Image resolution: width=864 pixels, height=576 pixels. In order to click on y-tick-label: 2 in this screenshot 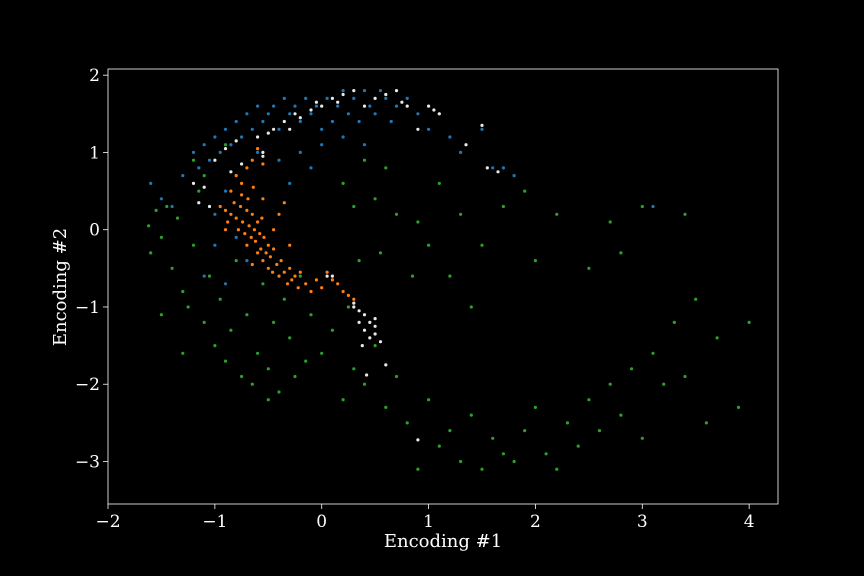, I will do `click(94, 76)`.